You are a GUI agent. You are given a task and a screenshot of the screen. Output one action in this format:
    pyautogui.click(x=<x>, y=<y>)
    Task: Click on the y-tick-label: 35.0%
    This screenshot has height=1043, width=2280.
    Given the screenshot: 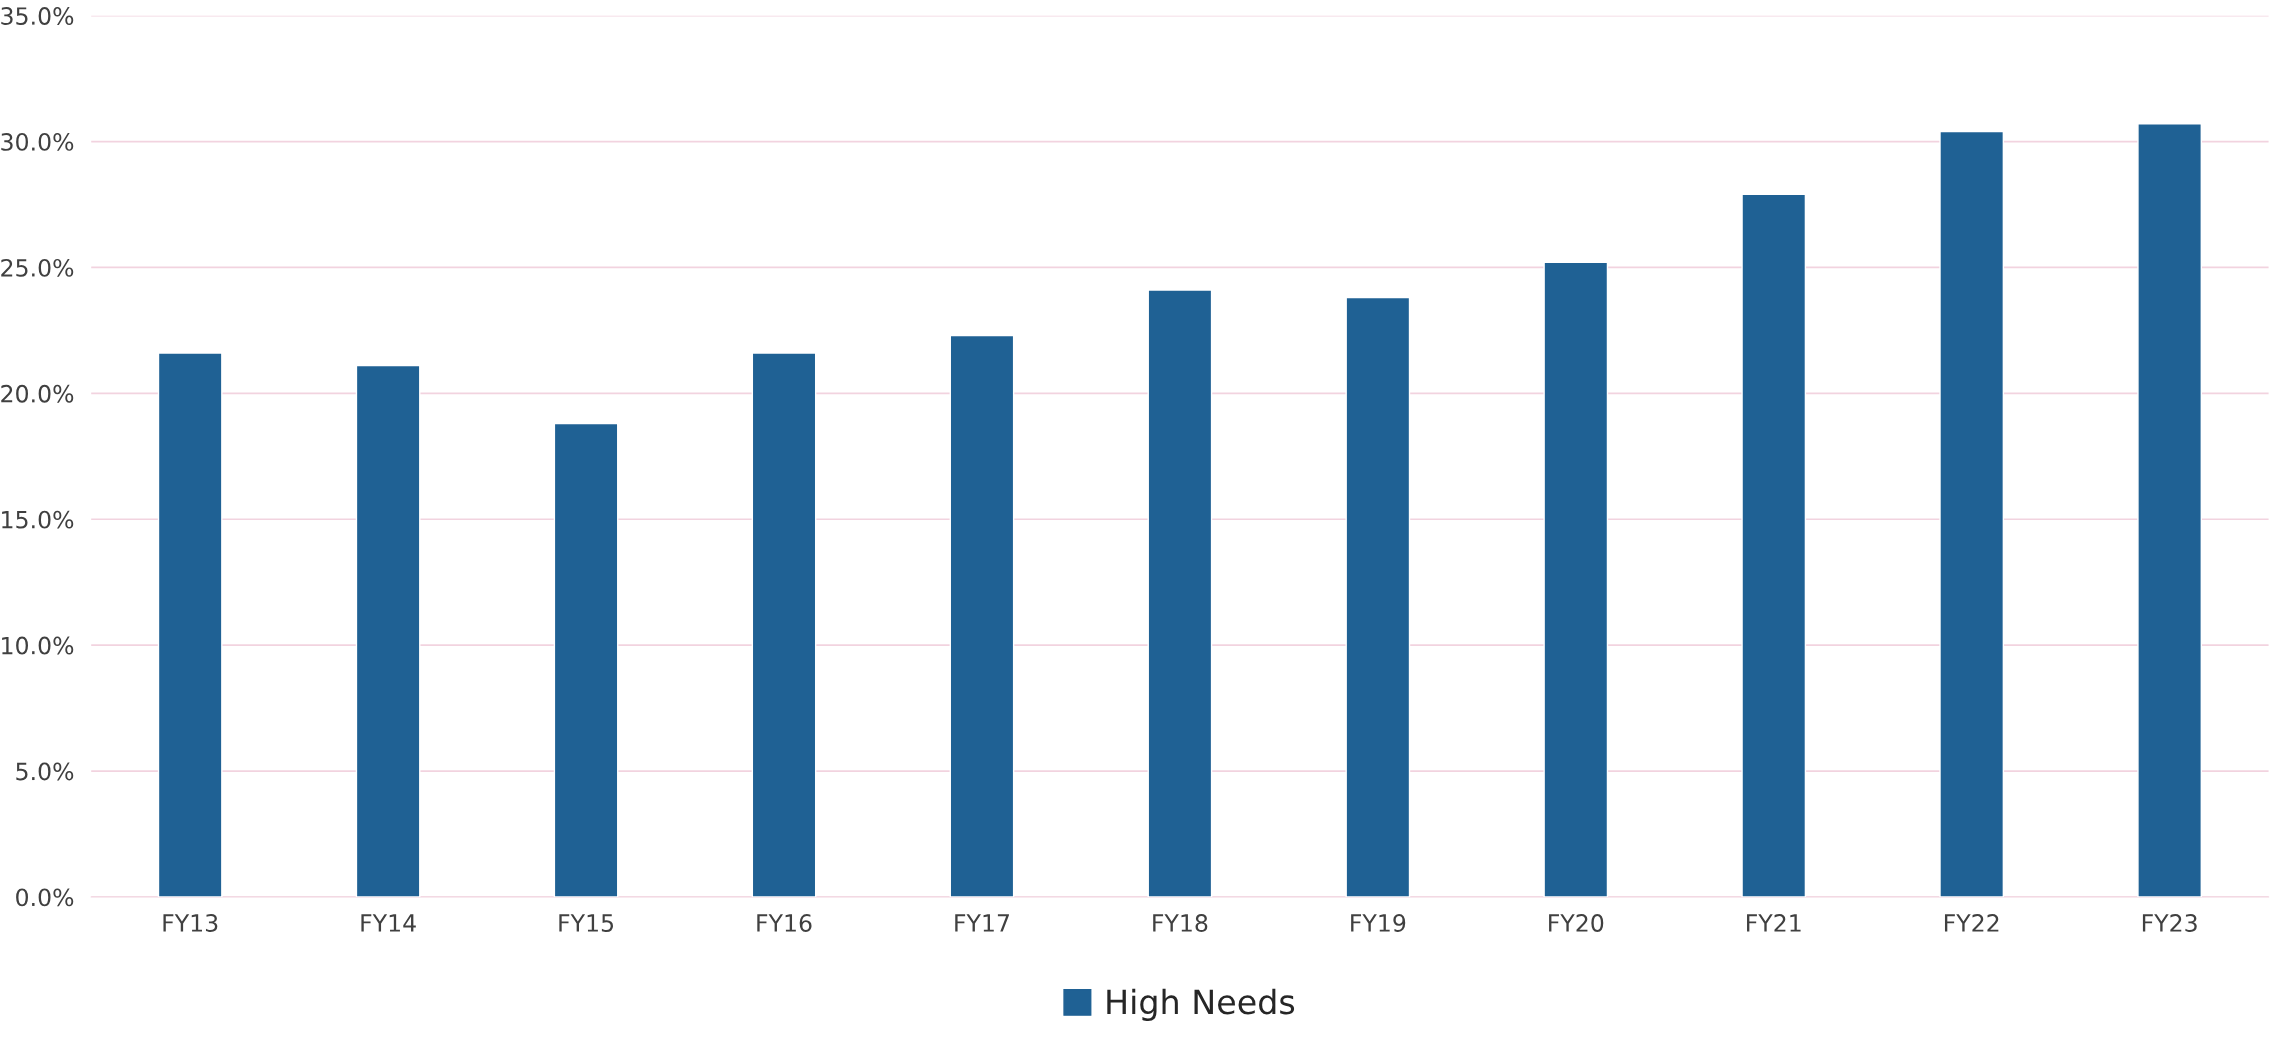 What is the action you would take?
    pyautogui.click(x=37, y=16)
    